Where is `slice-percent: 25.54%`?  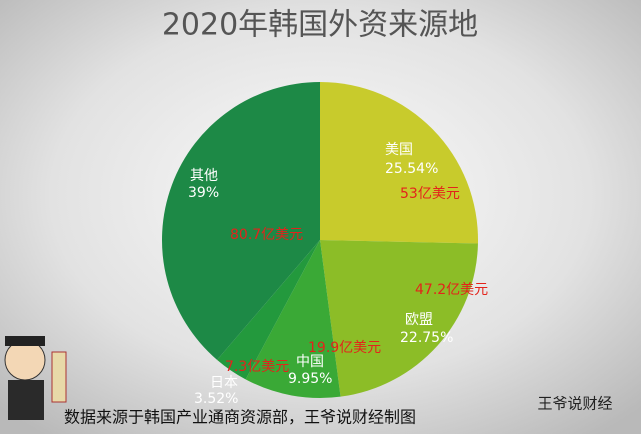 slice-percent: 25.54% is located at coordinates (411, 169).